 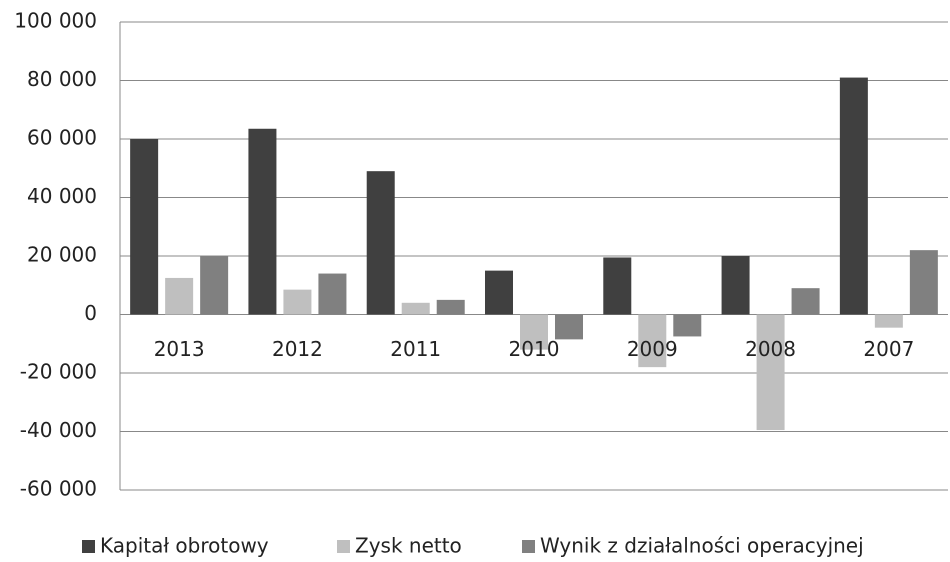 I want to click on legend-label: Wynik z działalności operacyjnej, so click(x=702, y=546).